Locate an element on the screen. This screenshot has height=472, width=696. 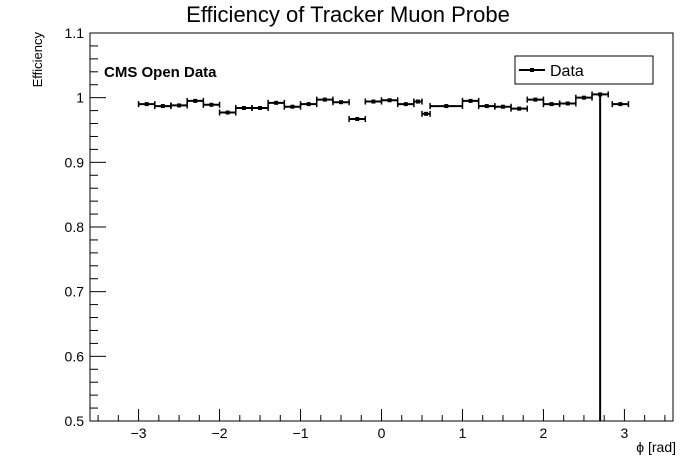
legend: Data is located at coordinates (584, 70).